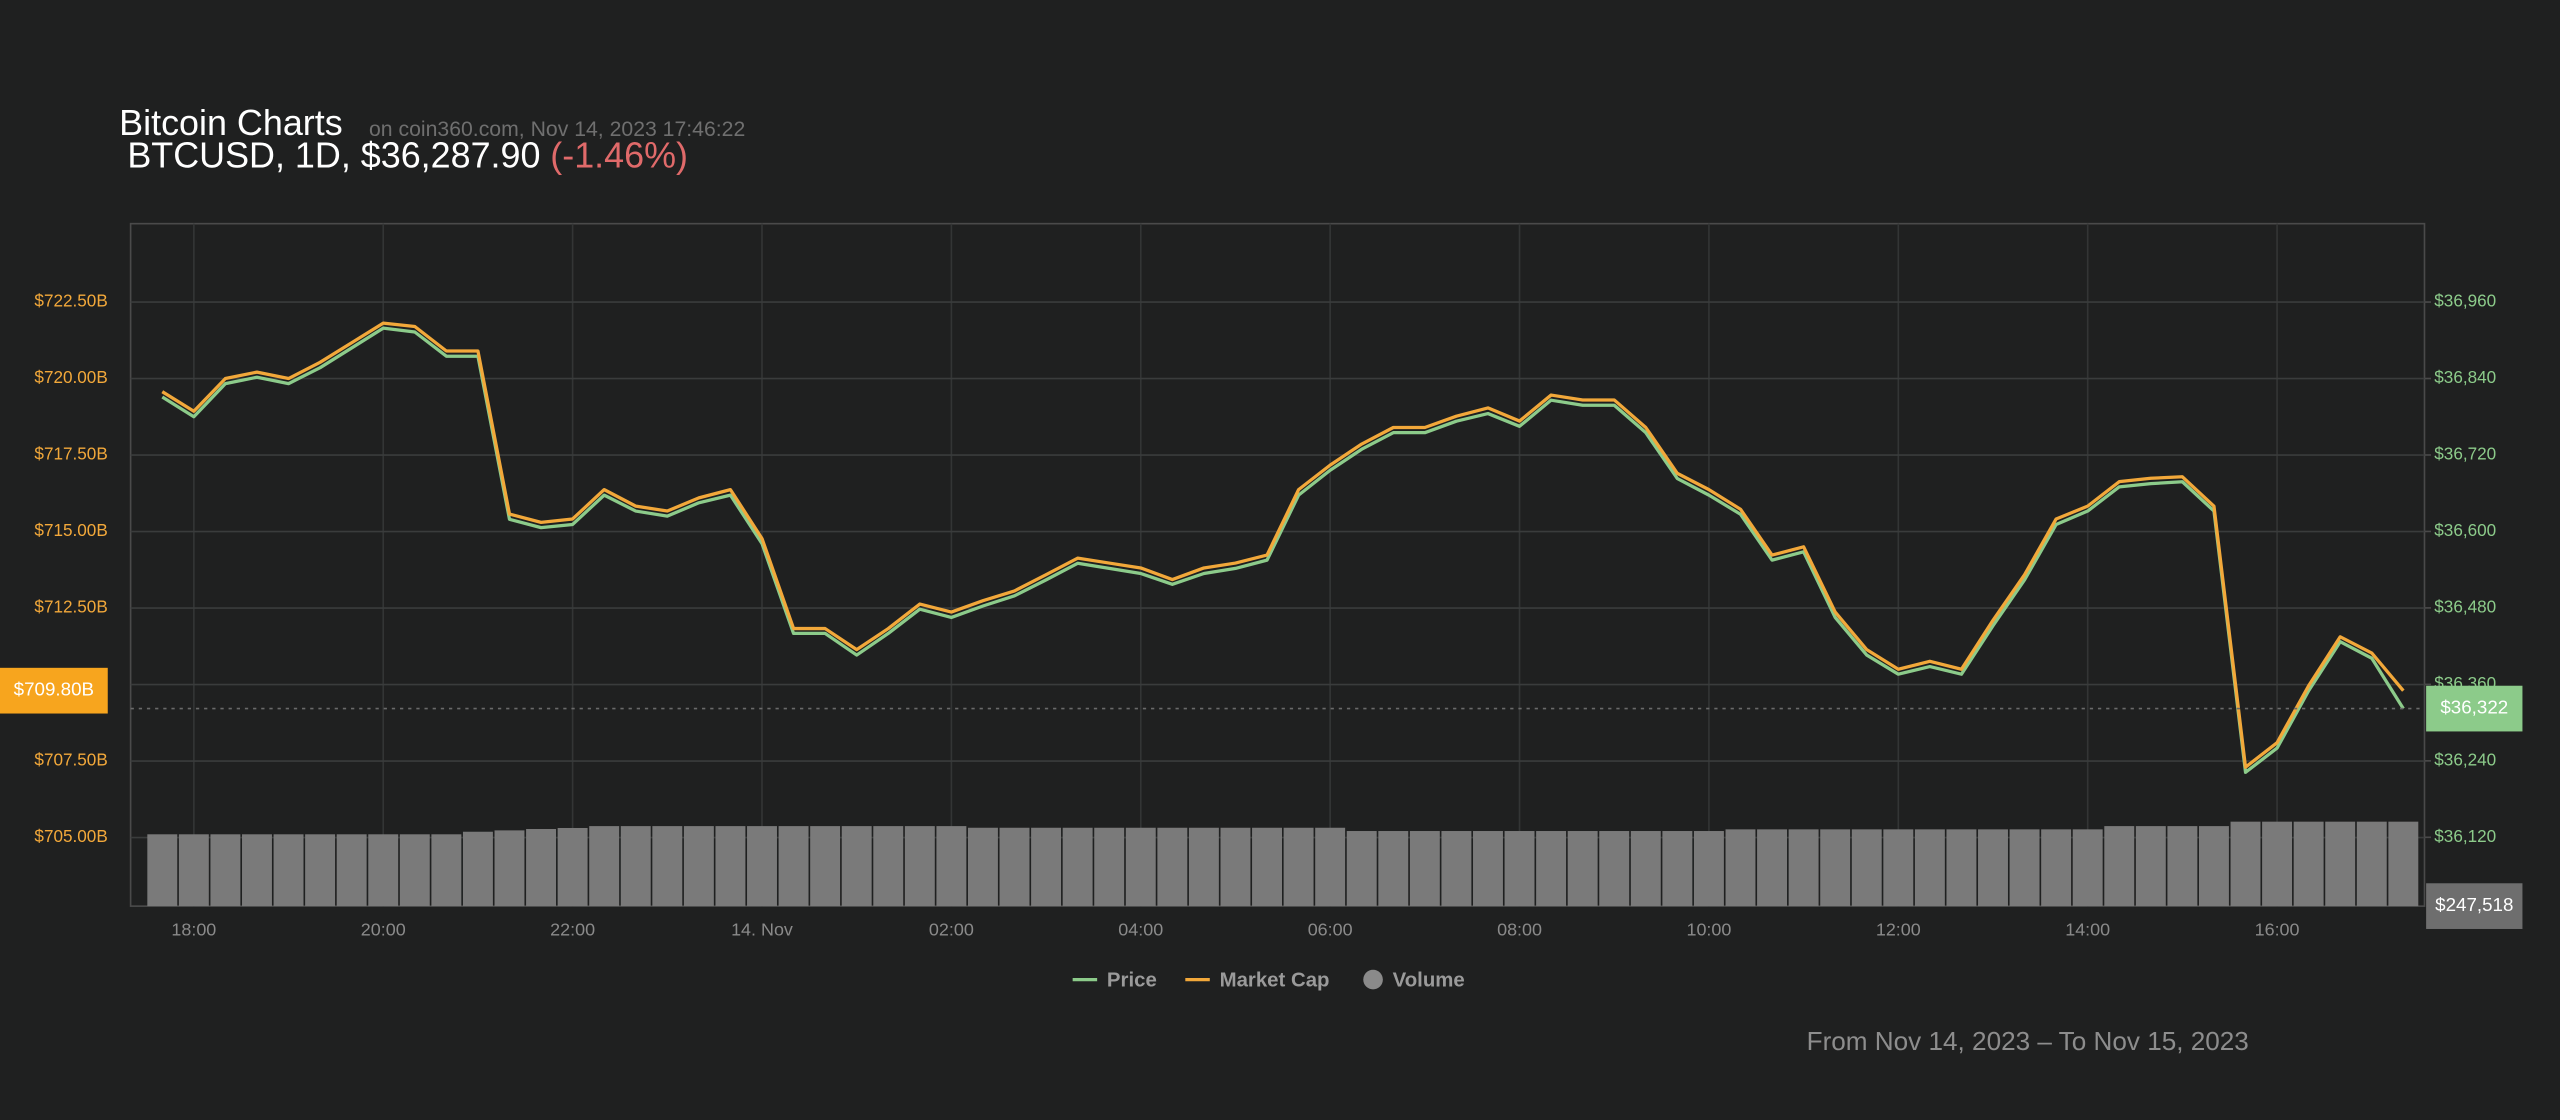 This screenshot has height=1120, width=2560. I want to click on y-tick-label: $712.50B, so click(70, 607).